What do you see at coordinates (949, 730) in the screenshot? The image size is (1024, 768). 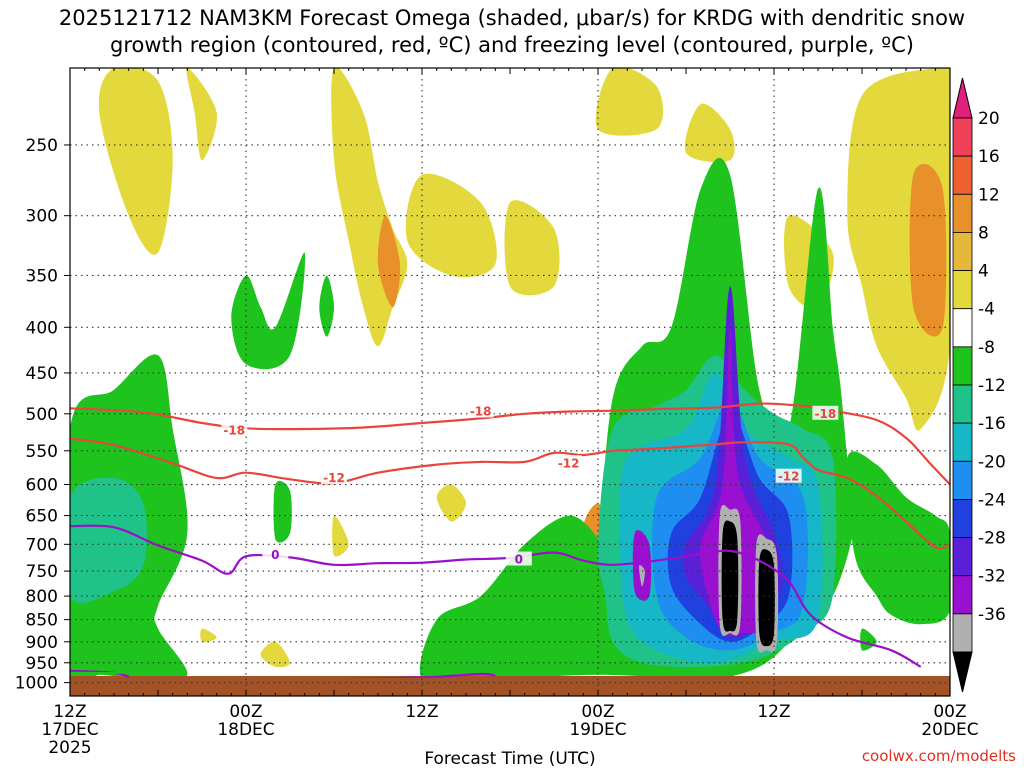 I see `xtick-label-h60-1: 20DEC` at bounding box center [949, 730].